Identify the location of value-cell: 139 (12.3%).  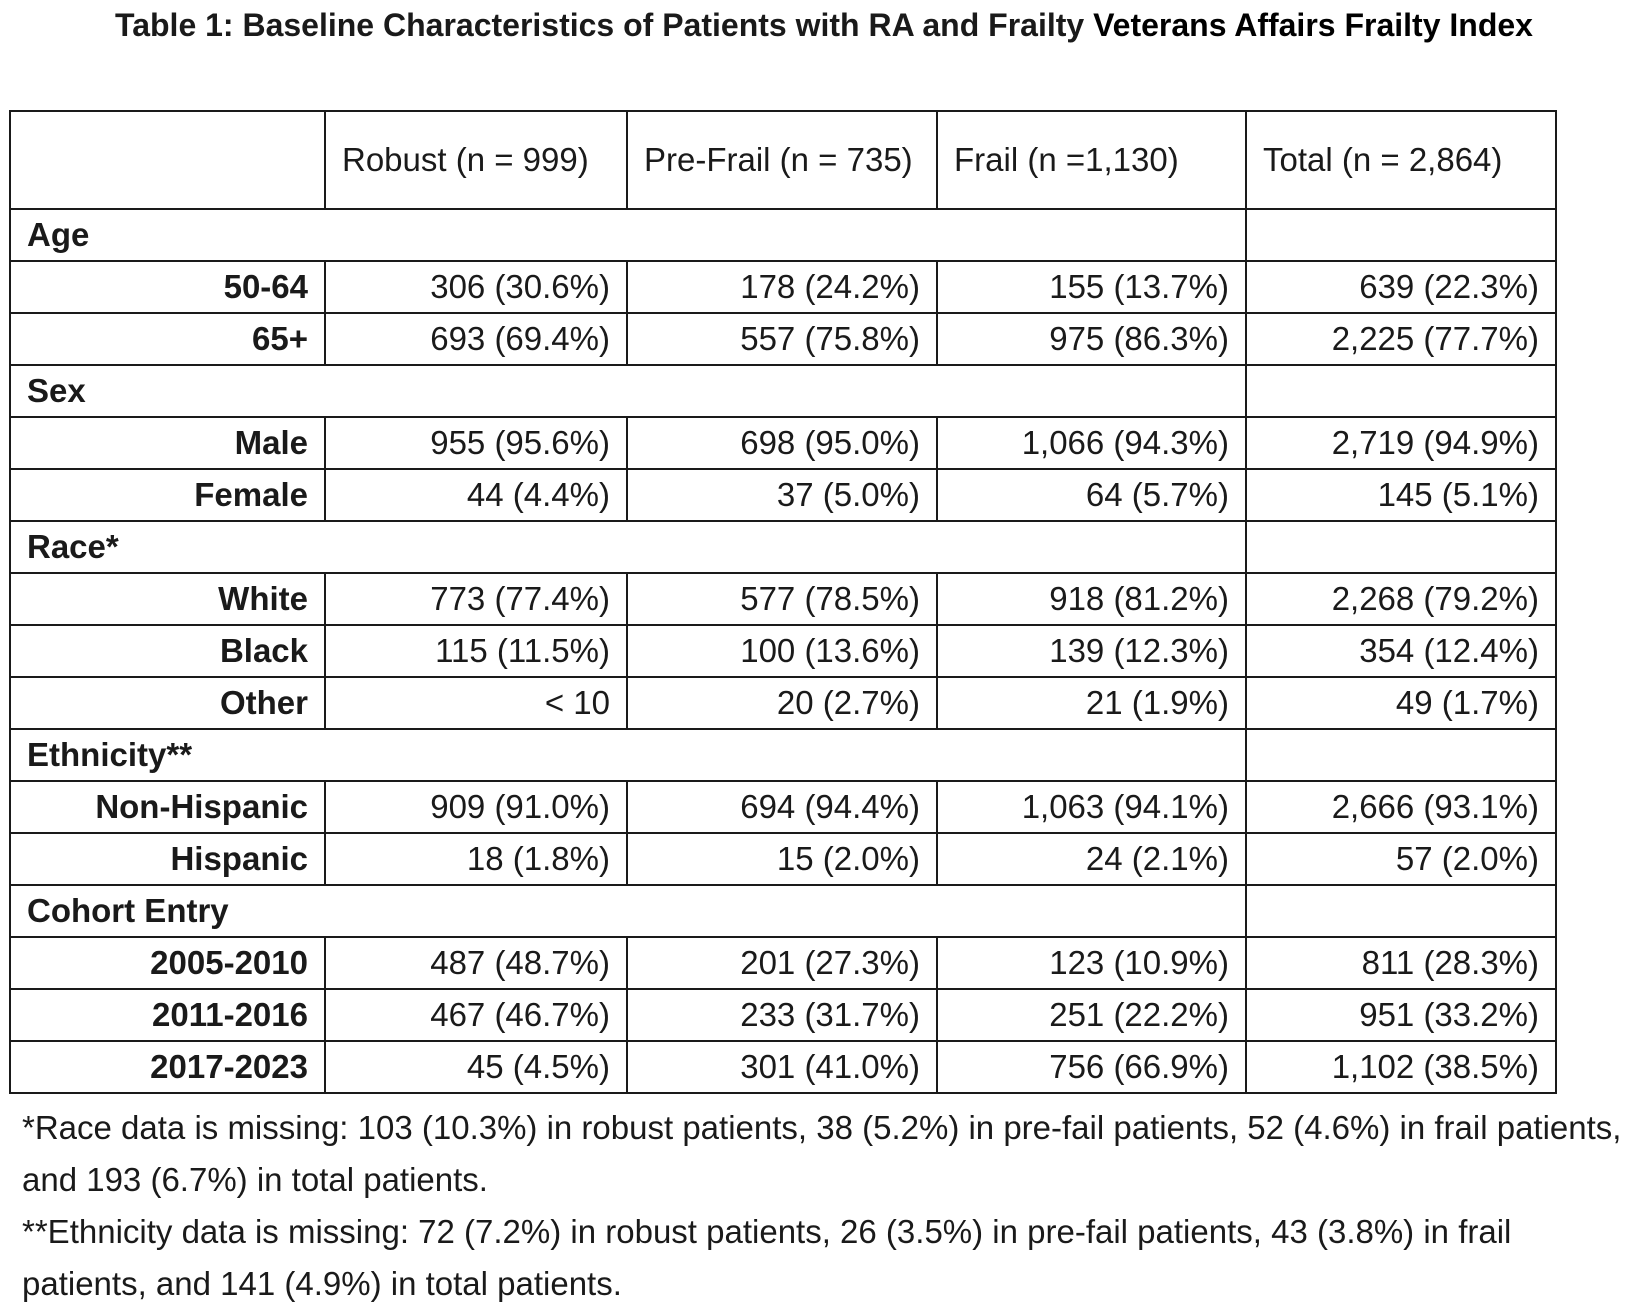
(1091, 651).